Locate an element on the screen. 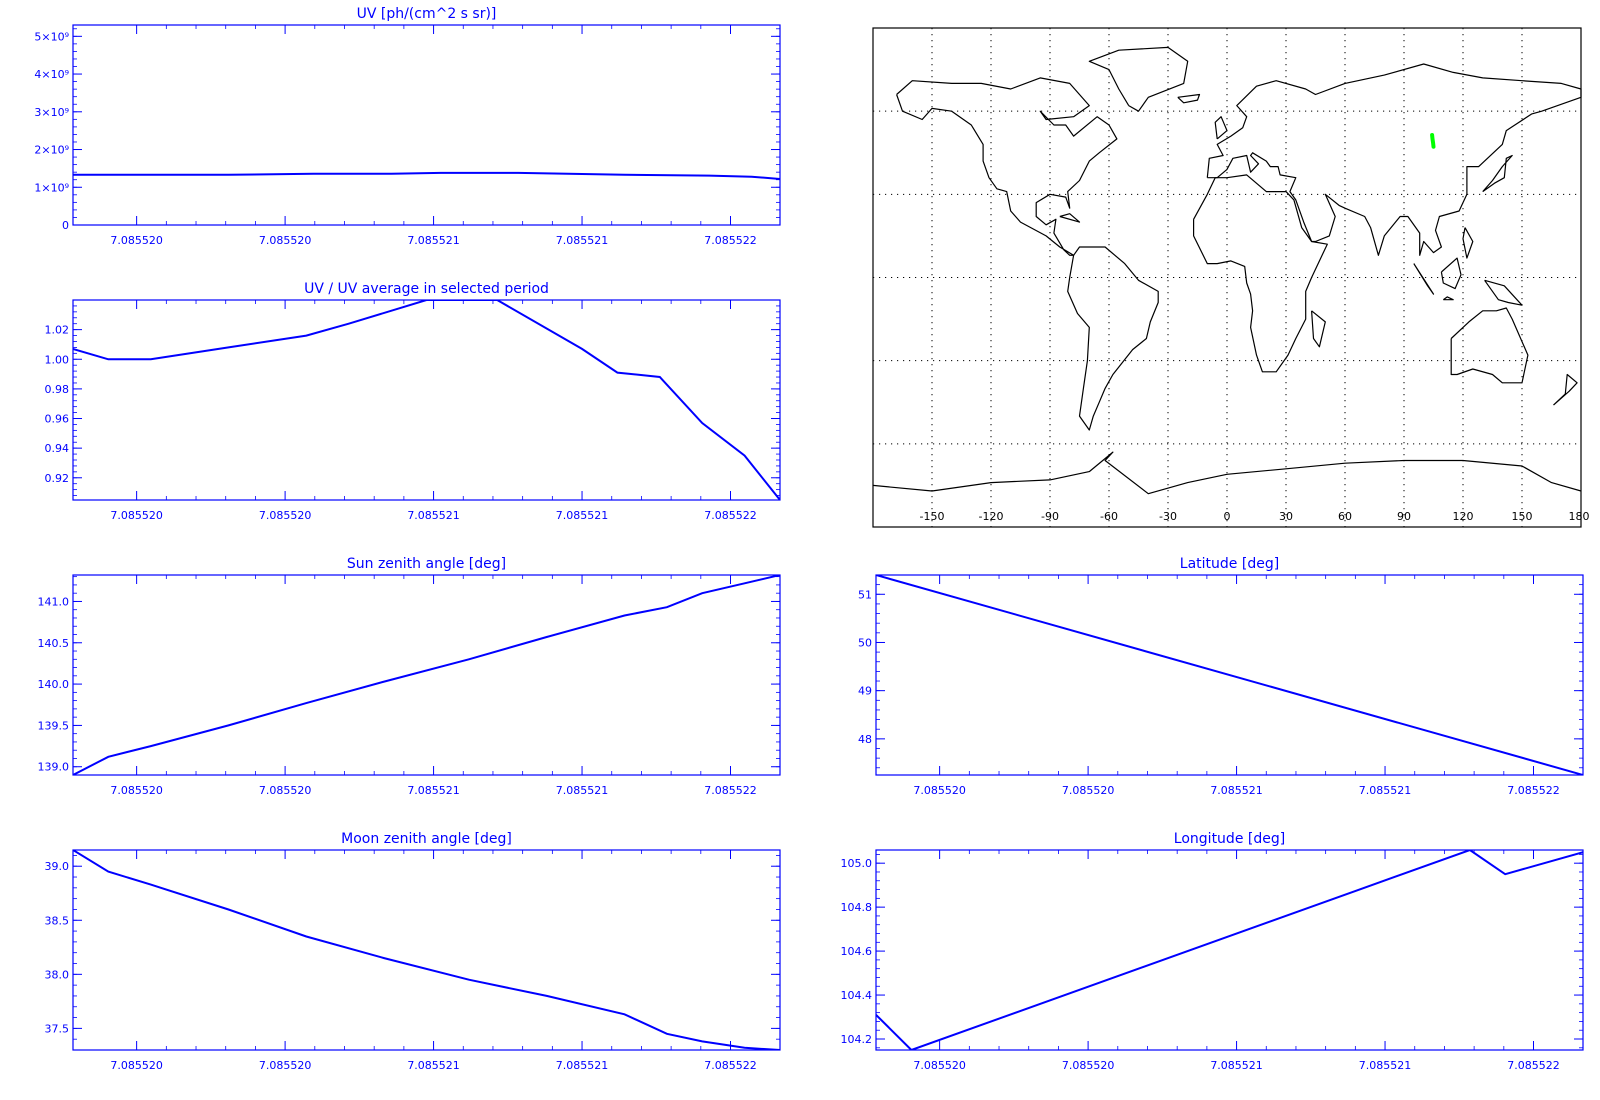 The width and height of the screenshot is (1600, 1100). y-tick-label: 140.5 is located at coordinates (54, 643).